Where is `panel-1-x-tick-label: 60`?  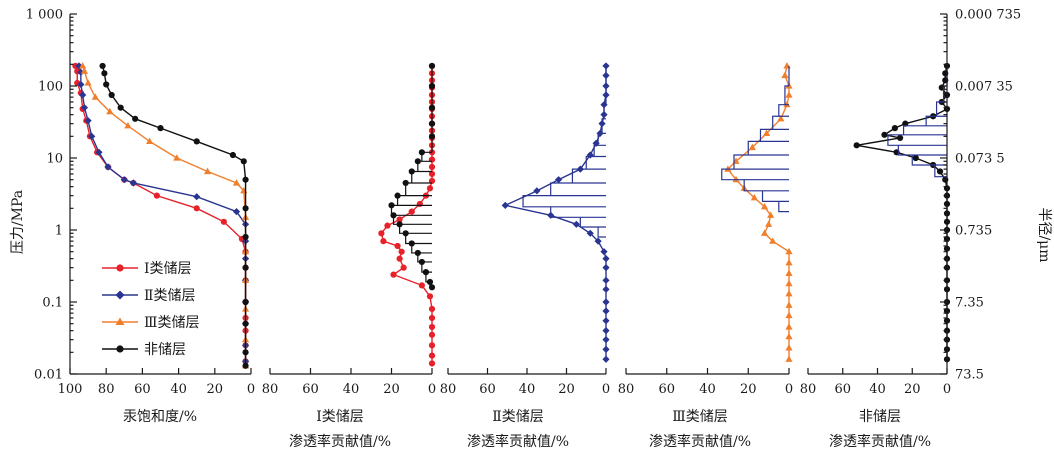 panel-1-x-tick-label: 60 is located at coordinates (142, 389).